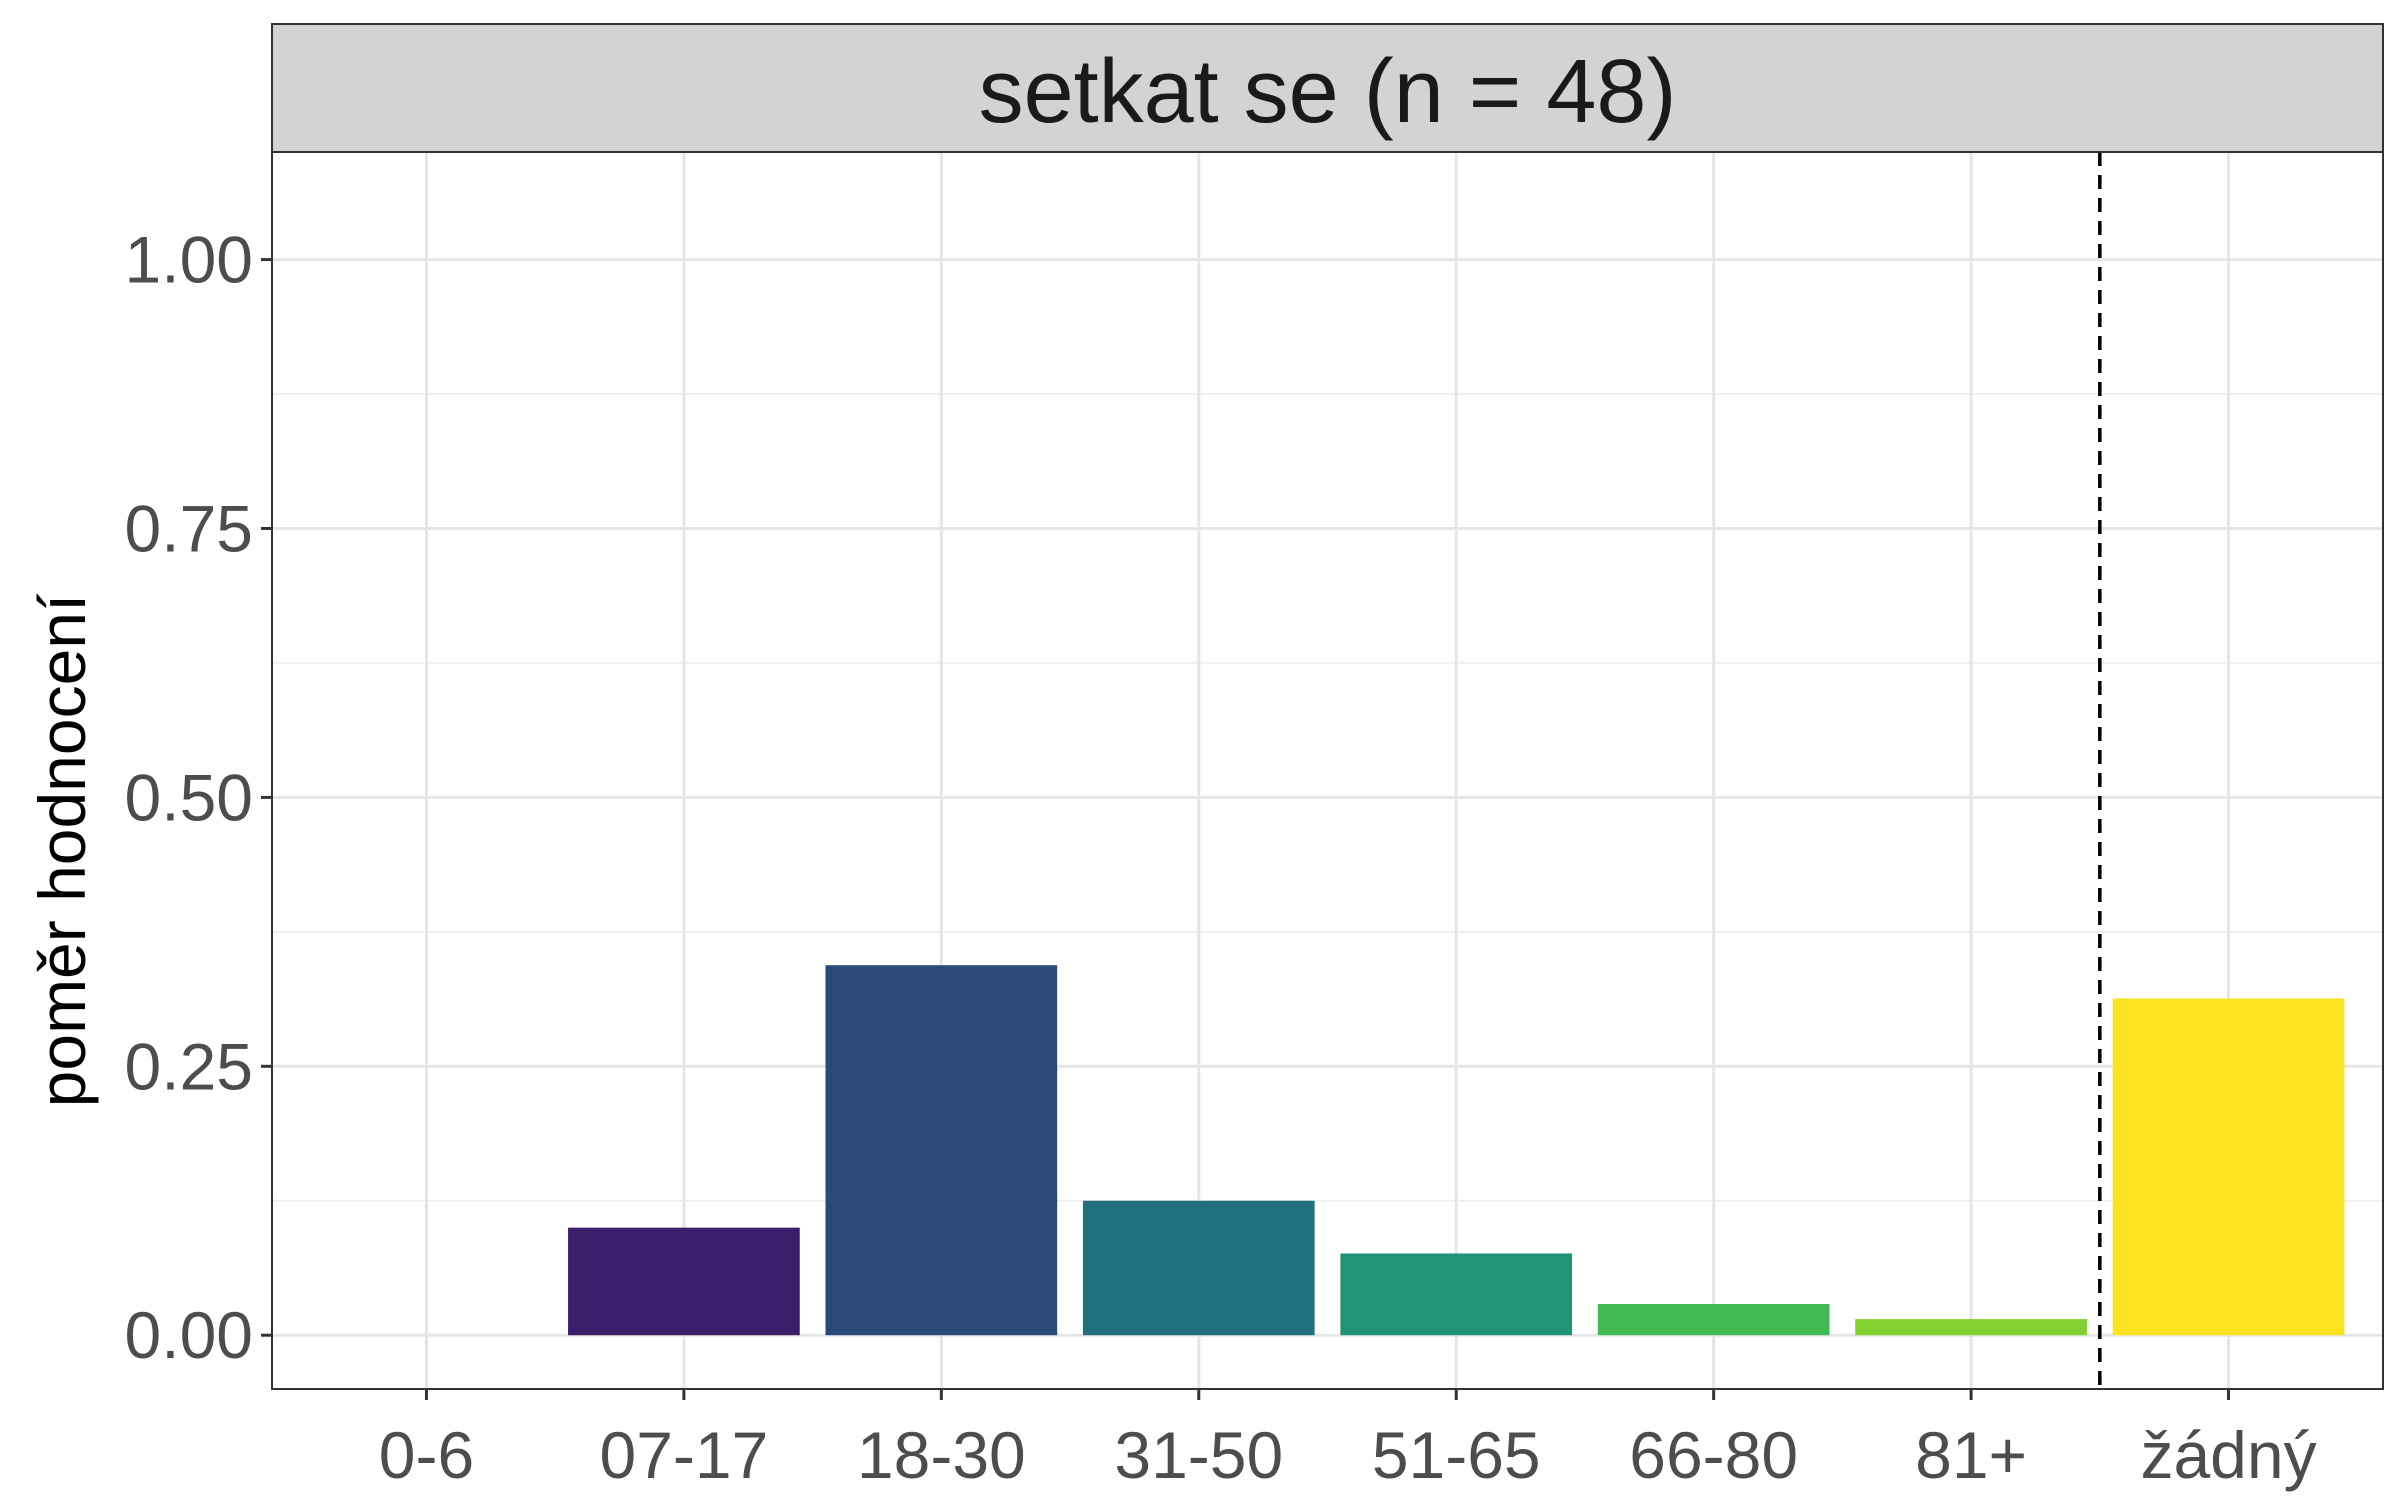 The width and height of the screenshot is (2400, 1505). What do you see at coordinates (941, 1455) in the screenshot?
I see `x-tick-label: 18-30` at bounding box center [941, 1455].